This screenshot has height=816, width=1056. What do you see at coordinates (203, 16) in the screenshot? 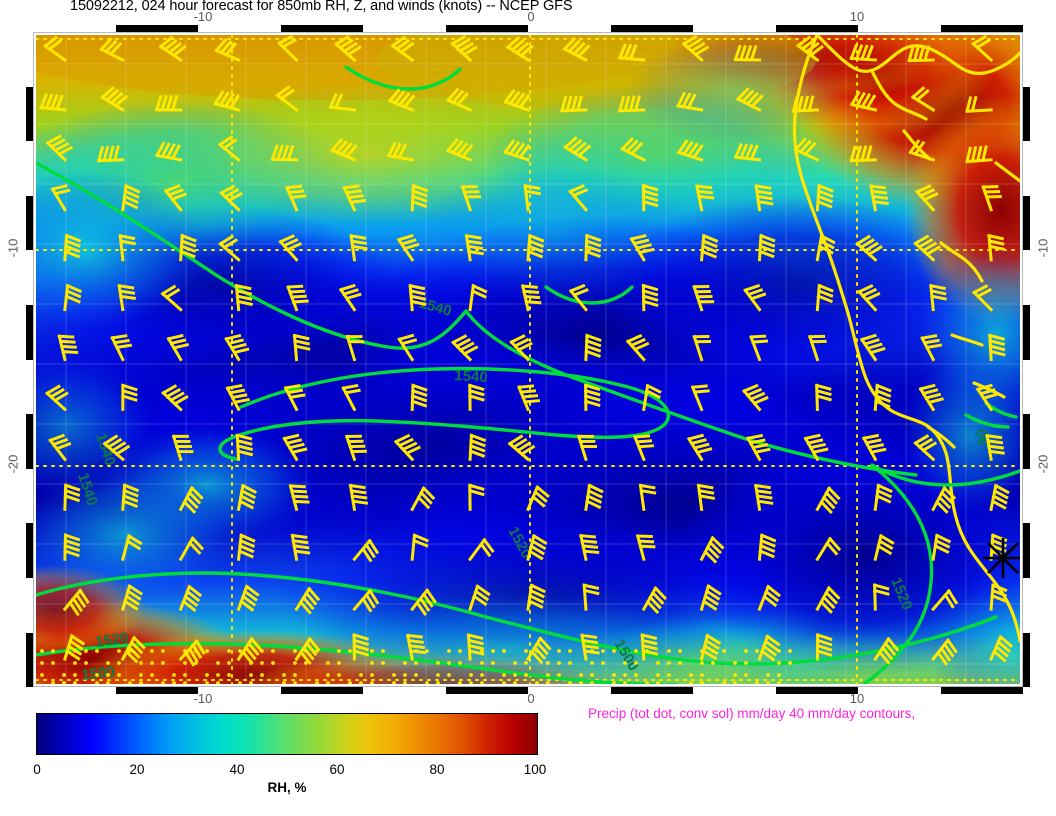
I see `xtick-top-neg10: -10` at bounding box center [203, 16].